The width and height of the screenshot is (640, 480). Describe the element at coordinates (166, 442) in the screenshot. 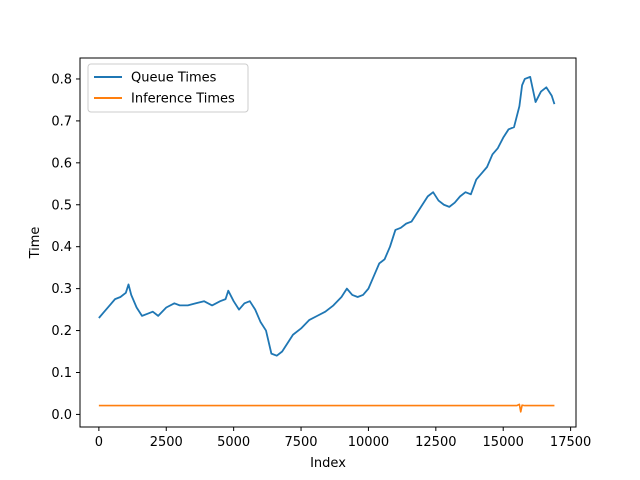

I see `x-tick-label: 2500` at that location.